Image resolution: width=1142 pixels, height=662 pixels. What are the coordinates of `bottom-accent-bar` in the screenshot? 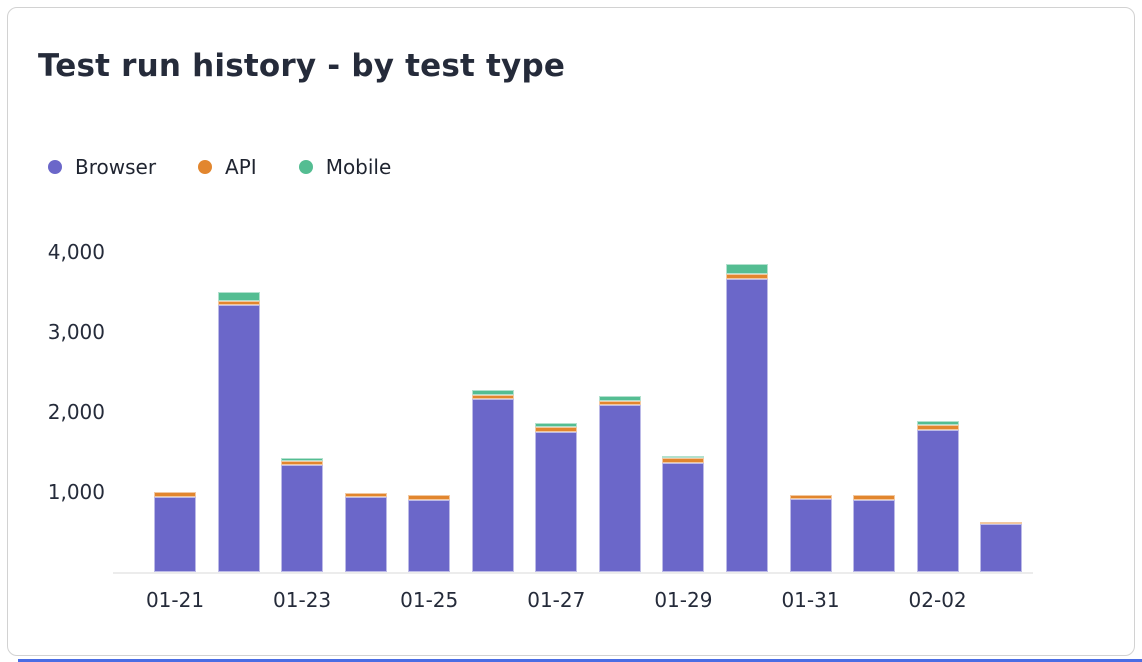 It's located at (580, 660).